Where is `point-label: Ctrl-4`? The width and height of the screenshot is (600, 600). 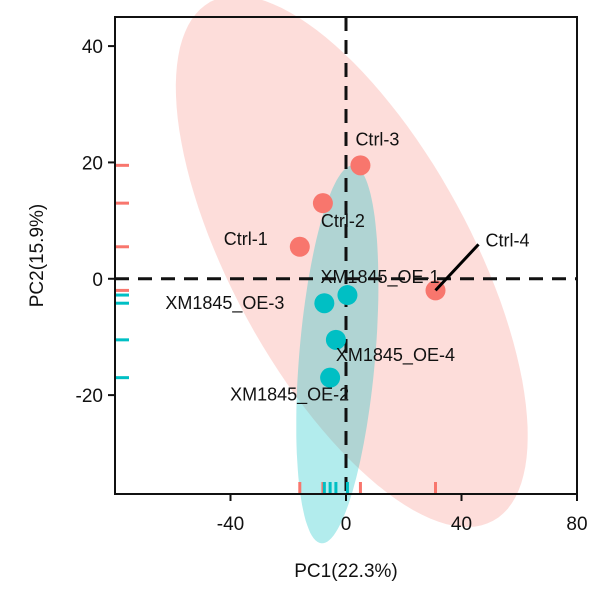 point-label: Ctrl-4 is located at coordinates (508, 240).